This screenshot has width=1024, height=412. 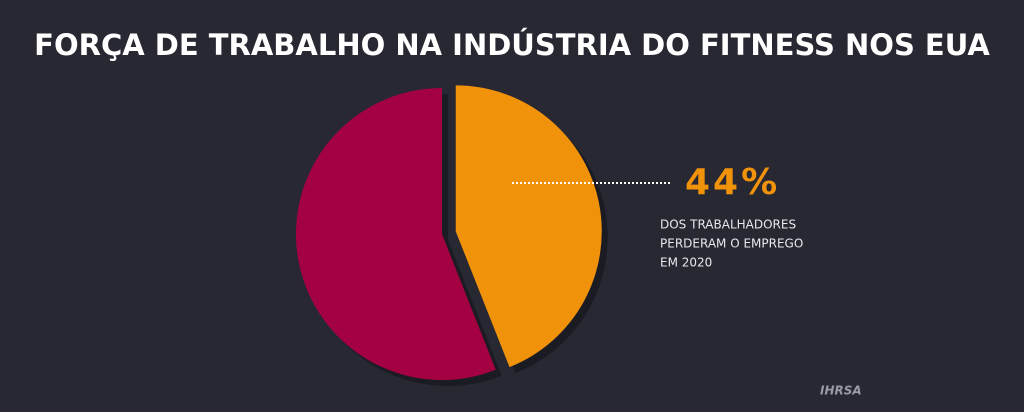 I want to click on logo: IHRSA, so click(x=841, y=391).